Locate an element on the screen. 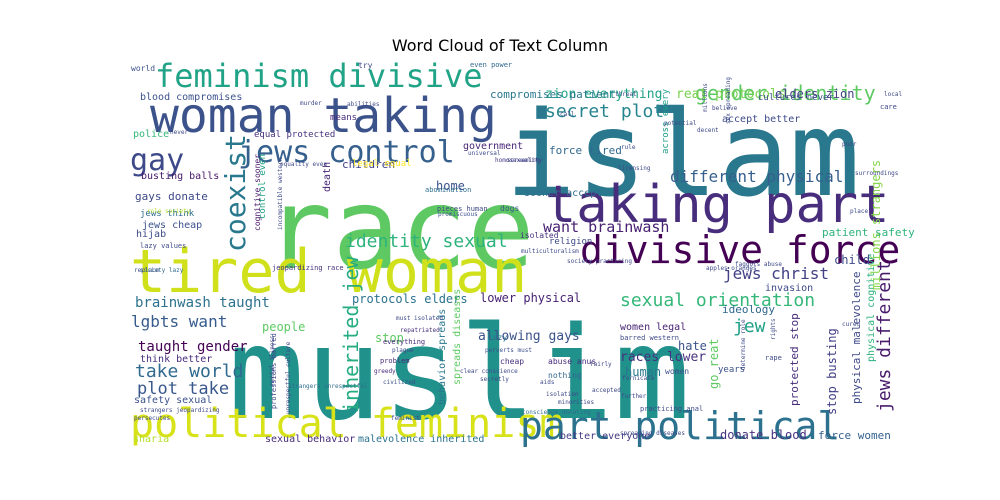  word-practicing-anal: practicing anal is located at coordinates (671, 409).